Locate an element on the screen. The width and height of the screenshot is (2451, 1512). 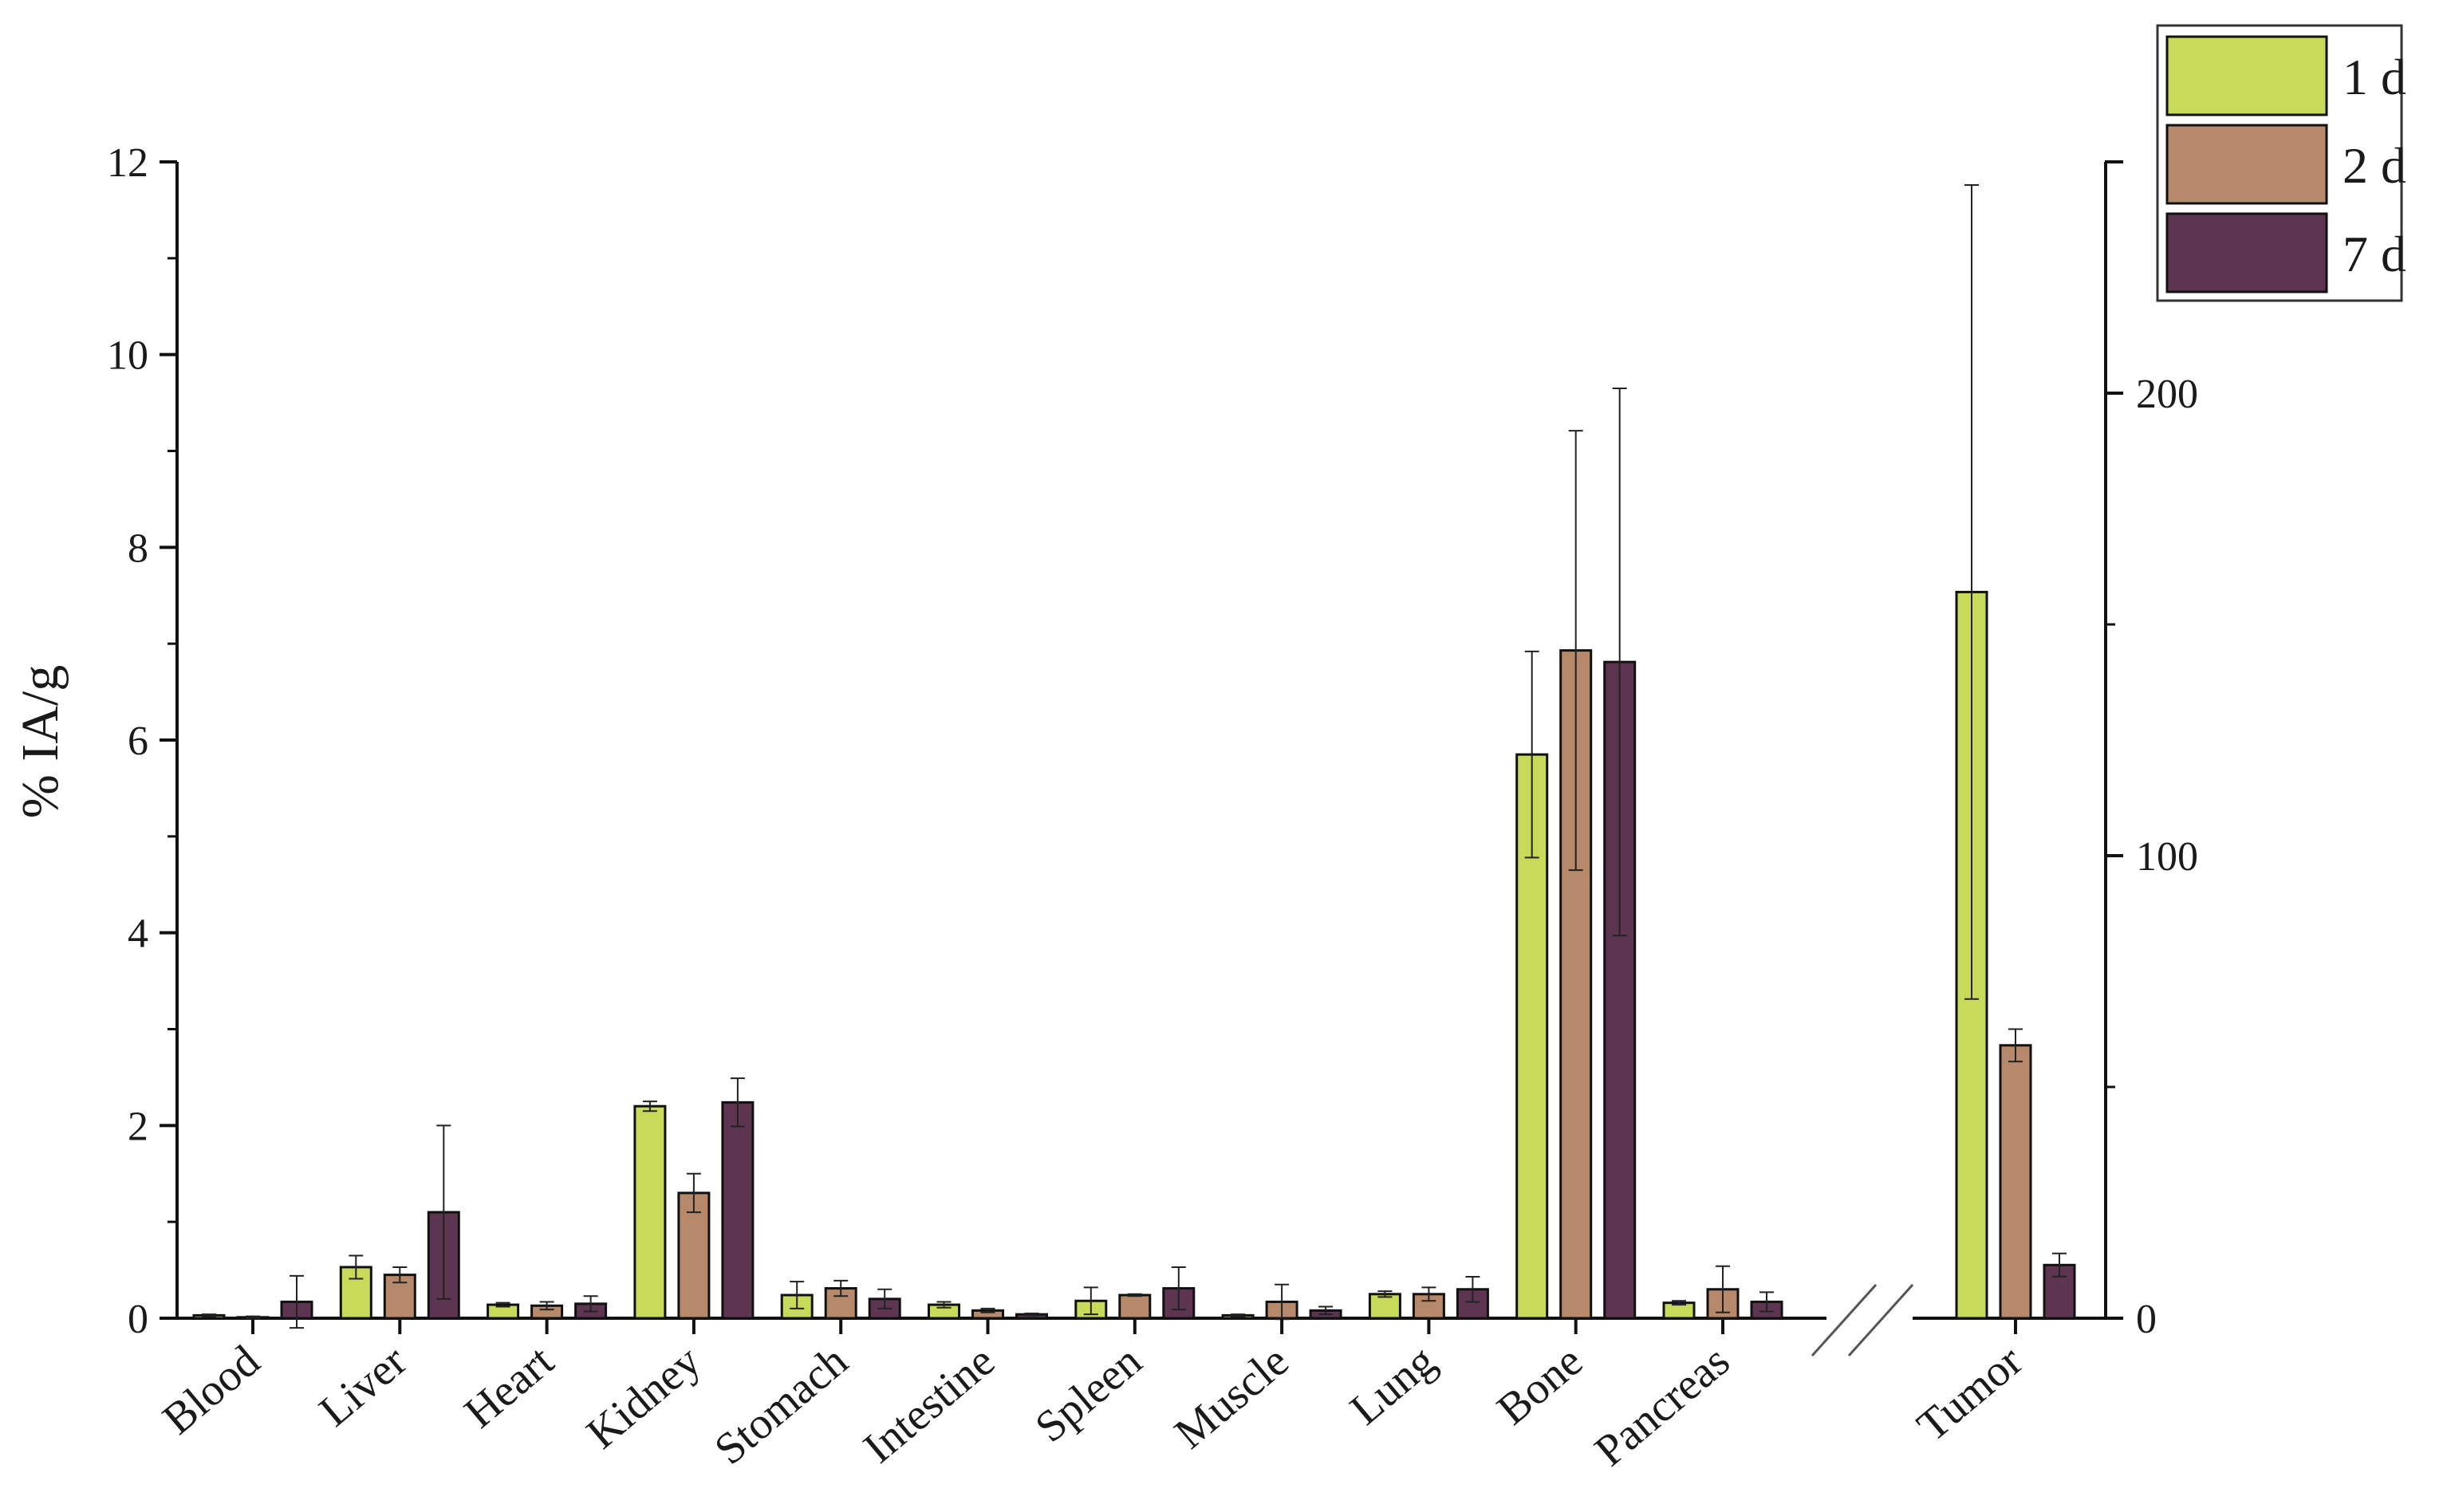
x-tick-label: Muscle is located at coordinates (1231, 1397).